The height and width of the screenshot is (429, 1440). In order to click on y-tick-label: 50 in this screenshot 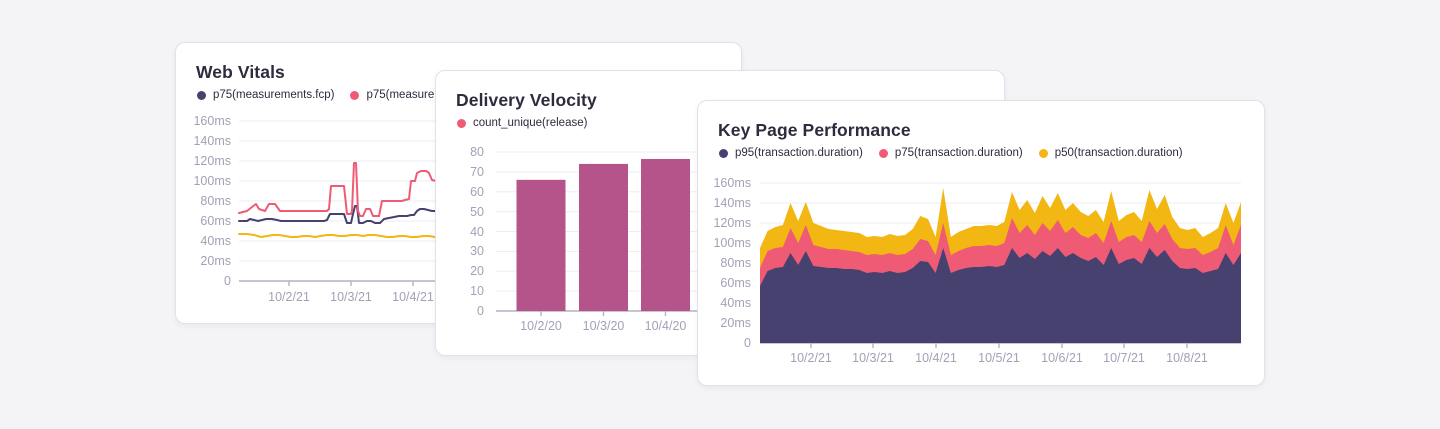, I will do `click(477, 211)`.